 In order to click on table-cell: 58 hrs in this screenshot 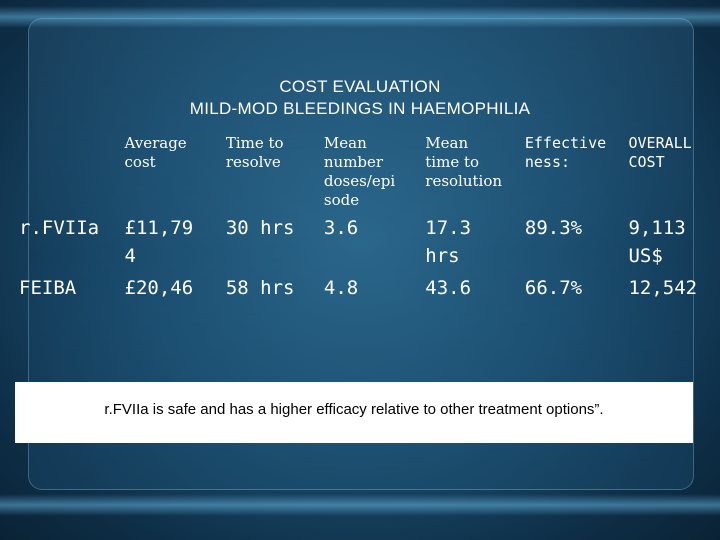, I will do `click(260, 288)`.